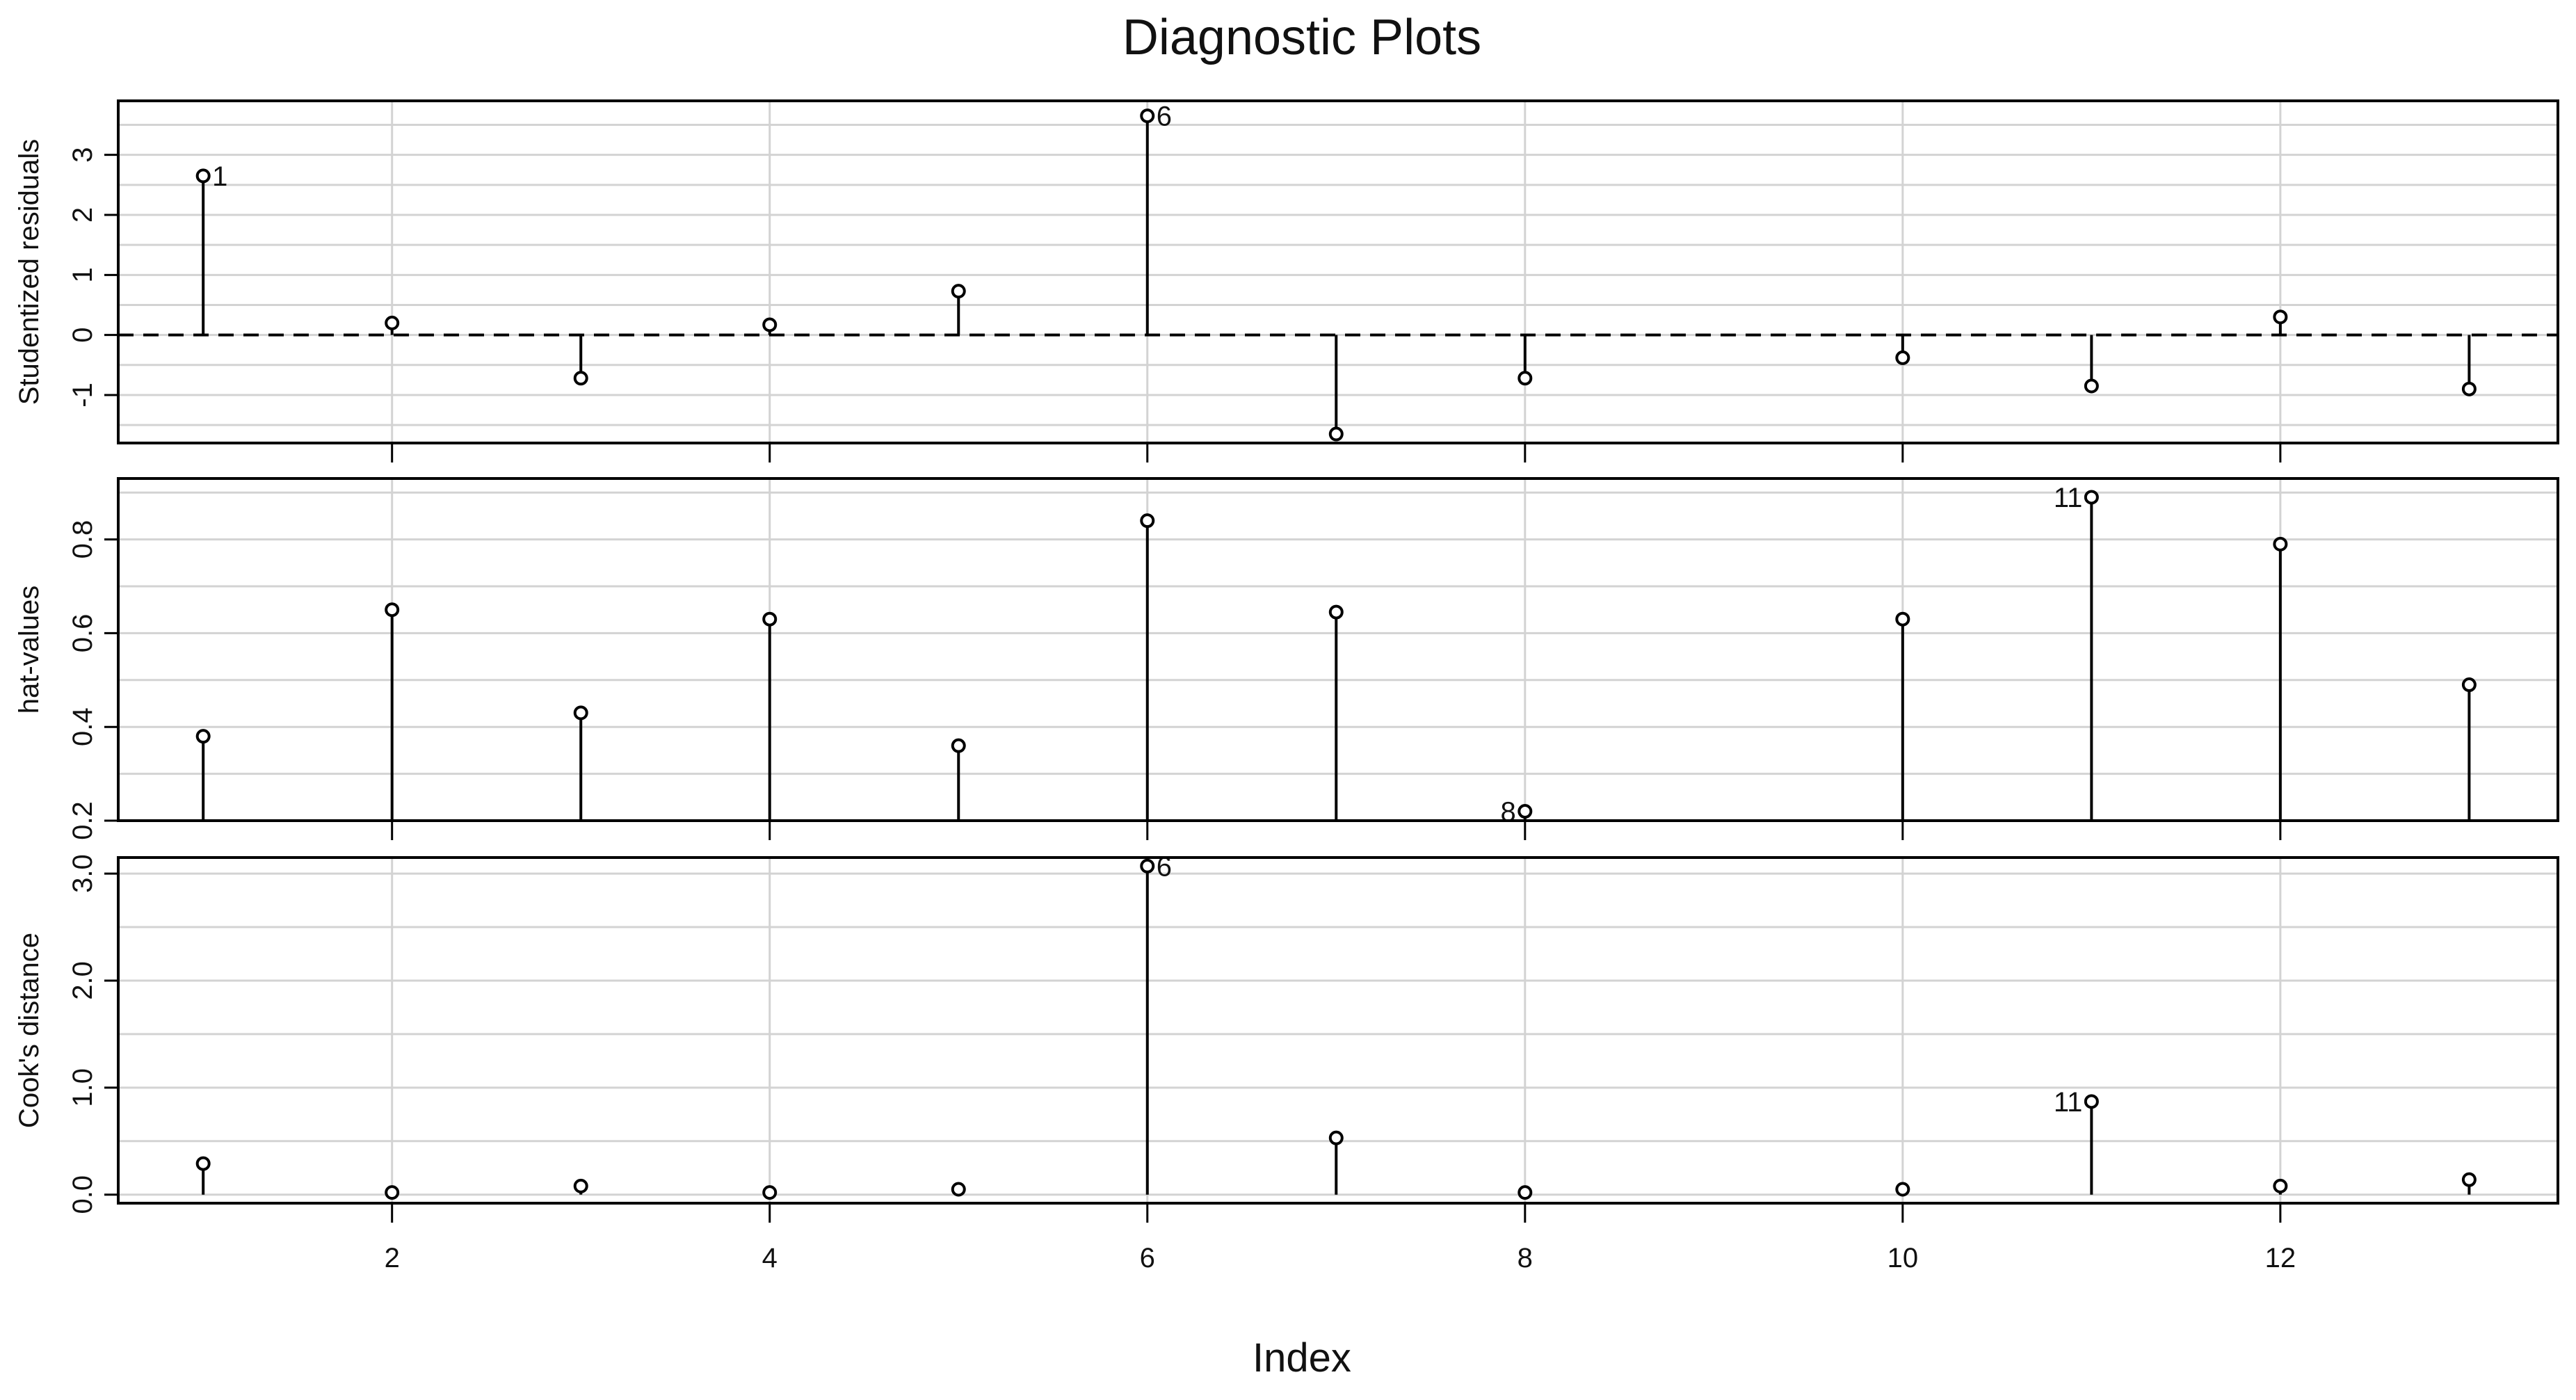 Image resolution: width=2576 pixels, height=1400 pixels. What do you see at coordinates (82, 155) in the screenshot?
I see `y-tick-label: 3` at bounding box center [82, 155].